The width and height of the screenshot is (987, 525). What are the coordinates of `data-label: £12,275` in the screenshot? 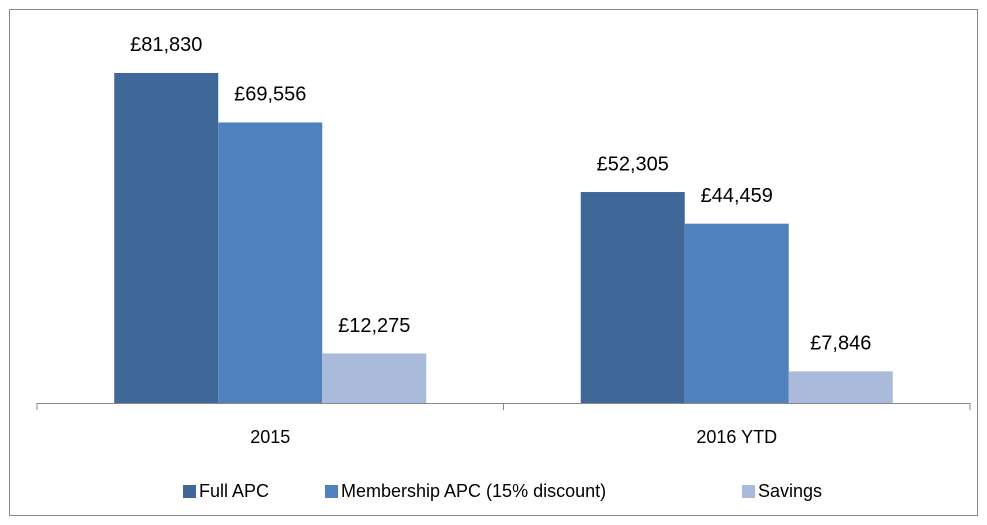 It's located at (374, 326).